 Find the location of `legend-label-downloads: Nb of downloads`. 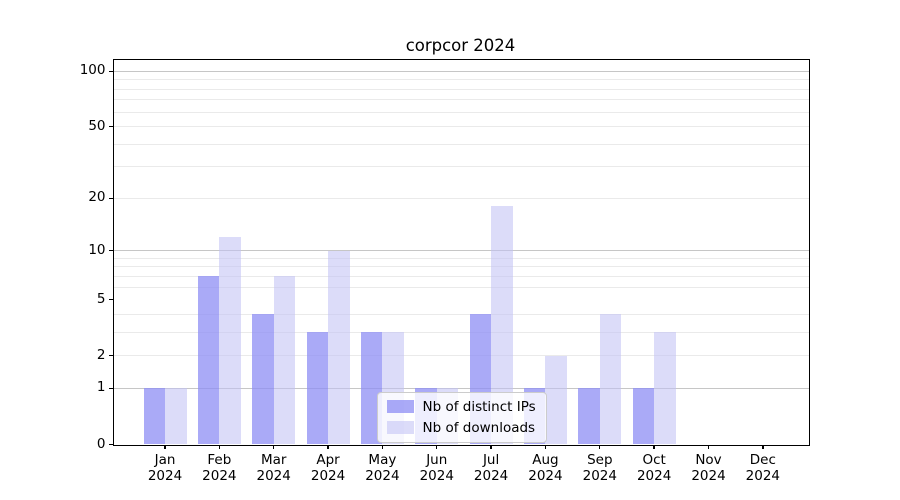

legend-label-downloads: Nb of downloads is located at coordinates (479, 427).